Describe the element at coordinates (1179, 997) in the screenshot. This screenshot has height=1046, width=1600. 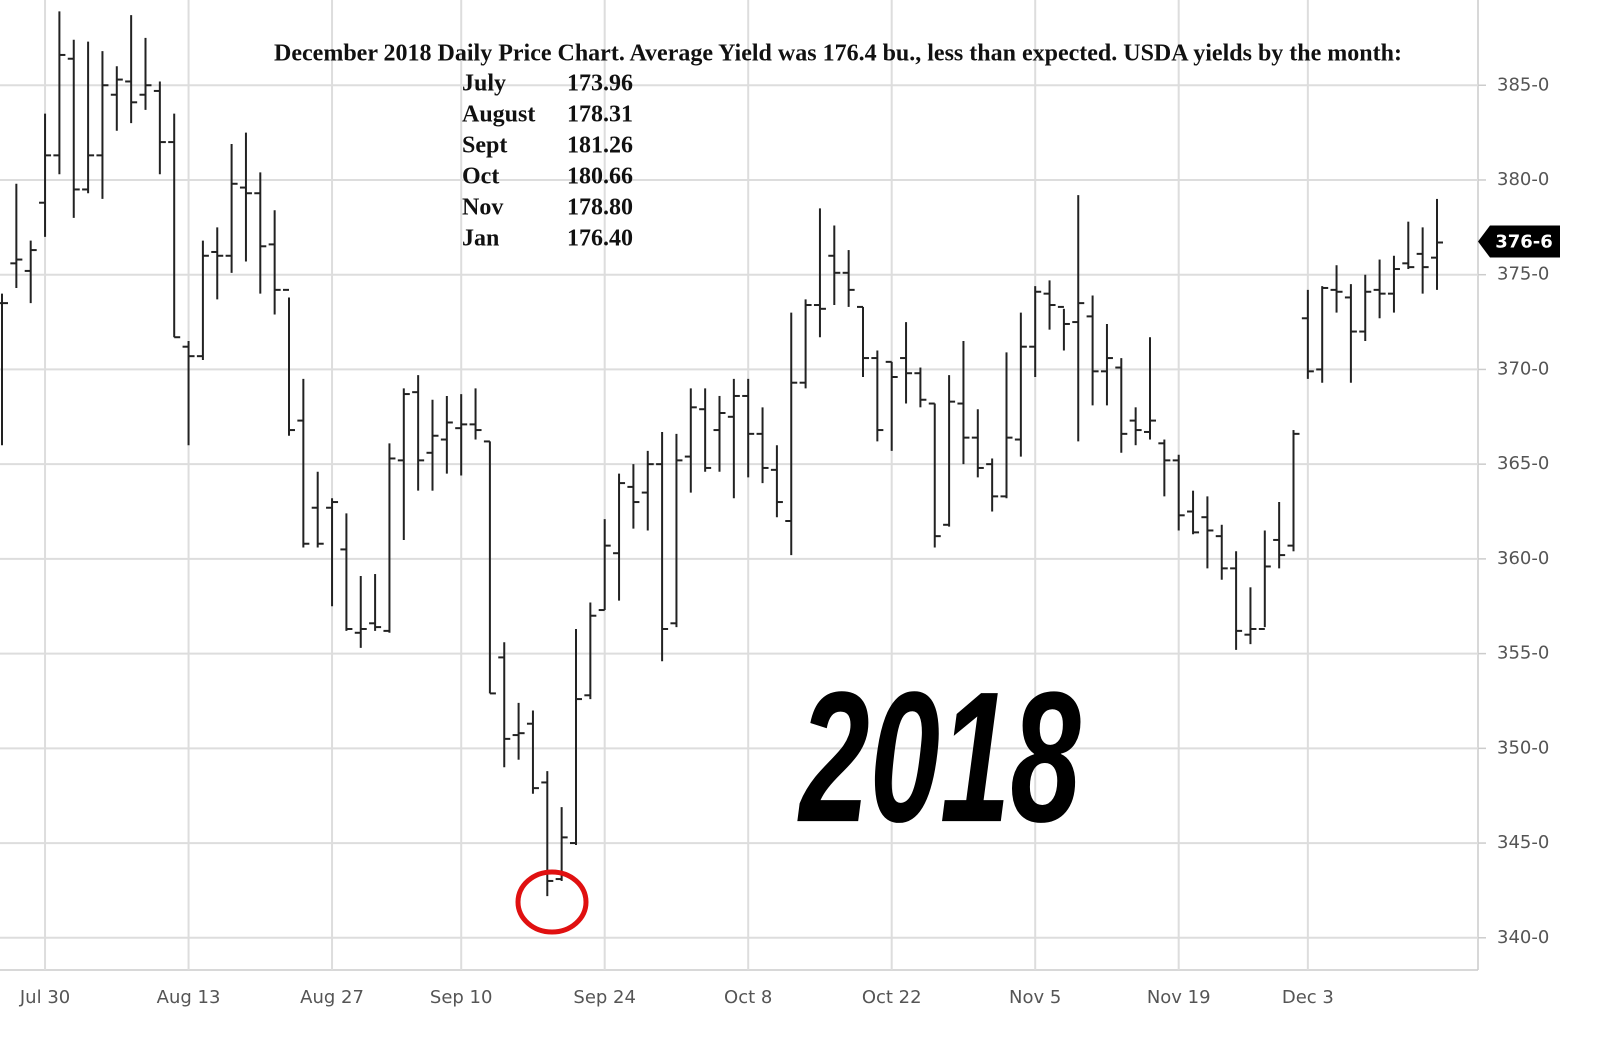
I see `x-tick-label: Nov 19` at that location.